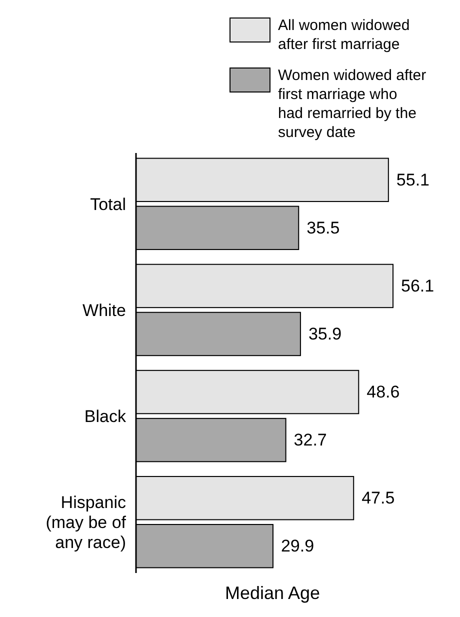 This screenshot has width=460, height=617. What do you see at coordinates (310, 440) in the screenshot?
I see `data-label: 32.7` at bounding box center [310, 440].